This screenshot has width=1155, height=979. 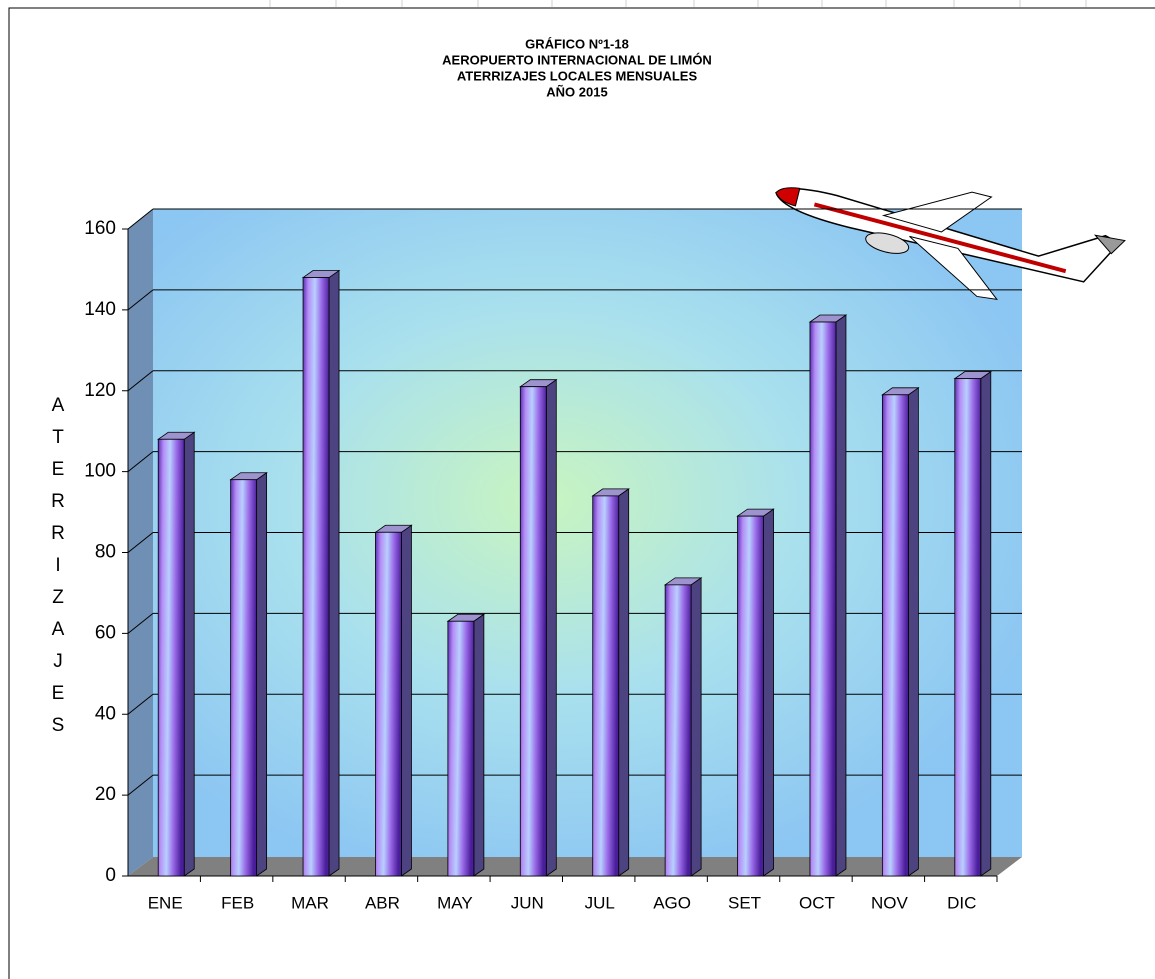 I want to click on y-tick-label: 120, so click(x=100, y=390).